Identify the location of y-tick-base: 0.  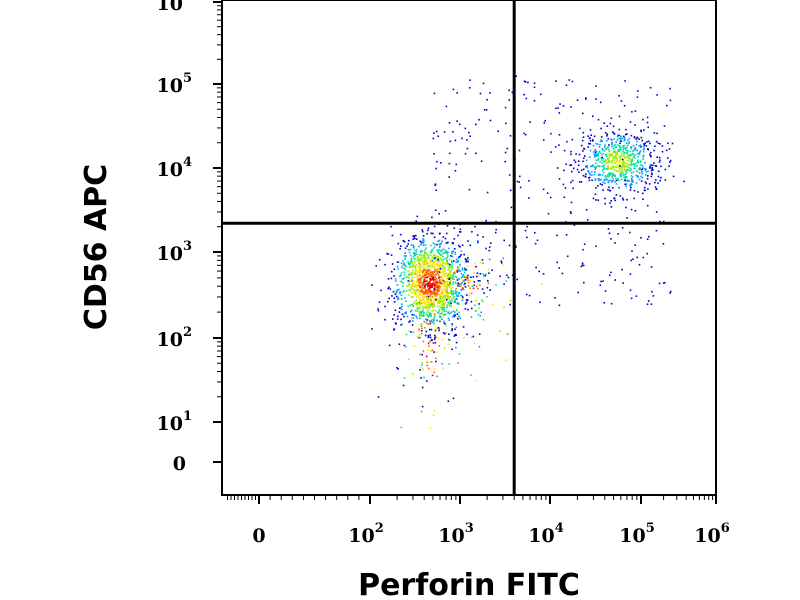
(179, 464).